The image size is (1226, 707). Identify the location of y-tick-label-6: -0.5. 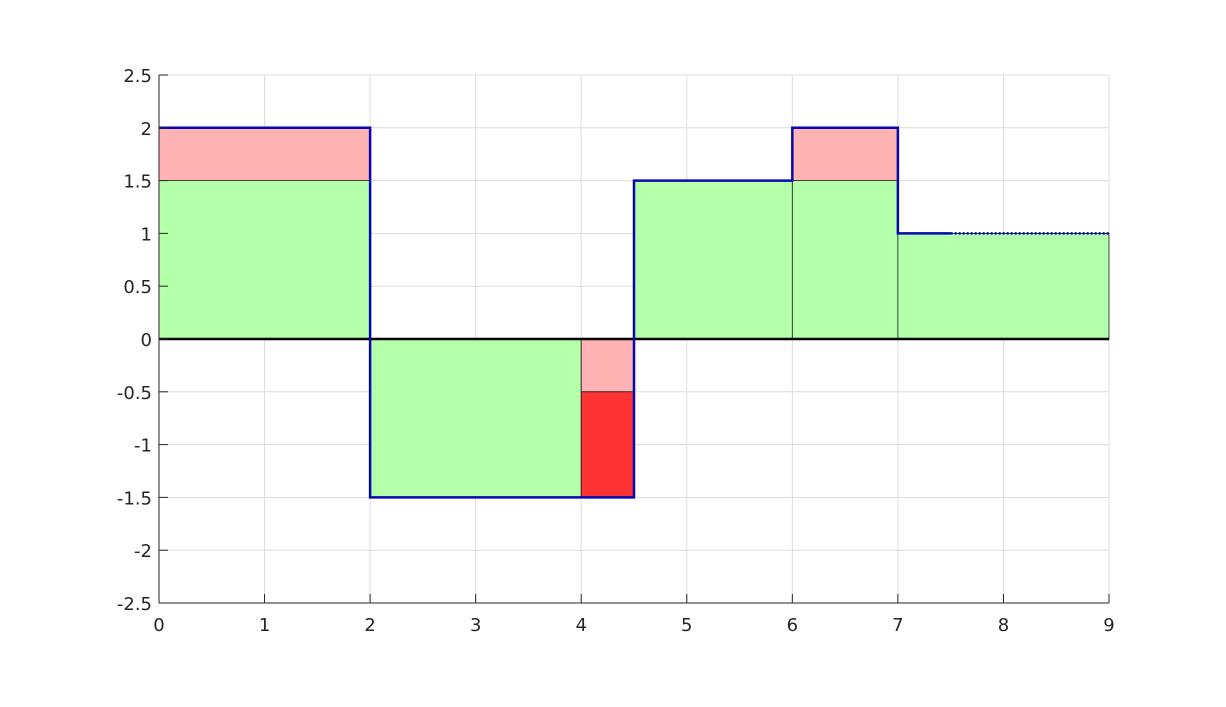
(134, 393).